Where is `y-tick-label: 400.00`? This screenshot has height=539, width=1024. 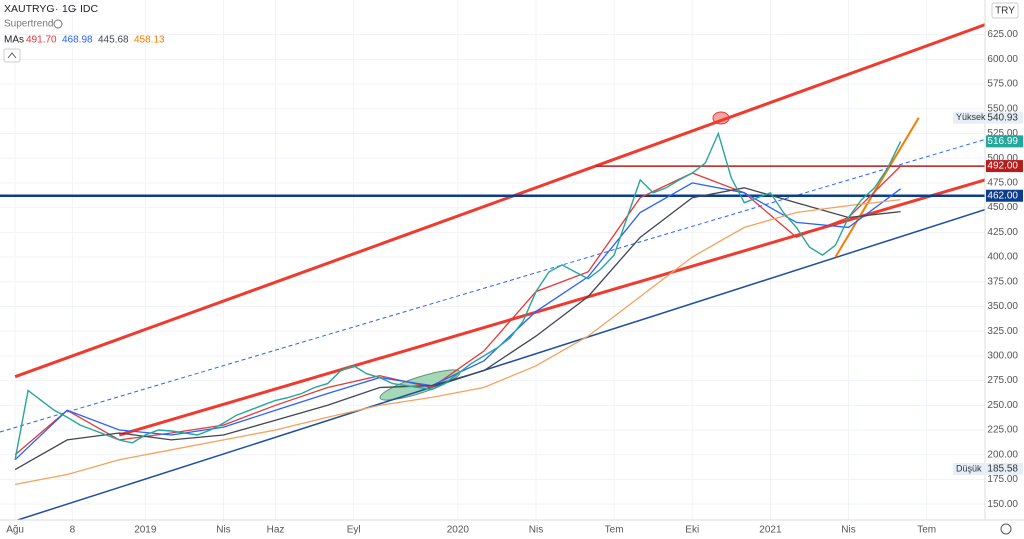
y-tick-label: 400.00 is located at coordinates (1002, 257).